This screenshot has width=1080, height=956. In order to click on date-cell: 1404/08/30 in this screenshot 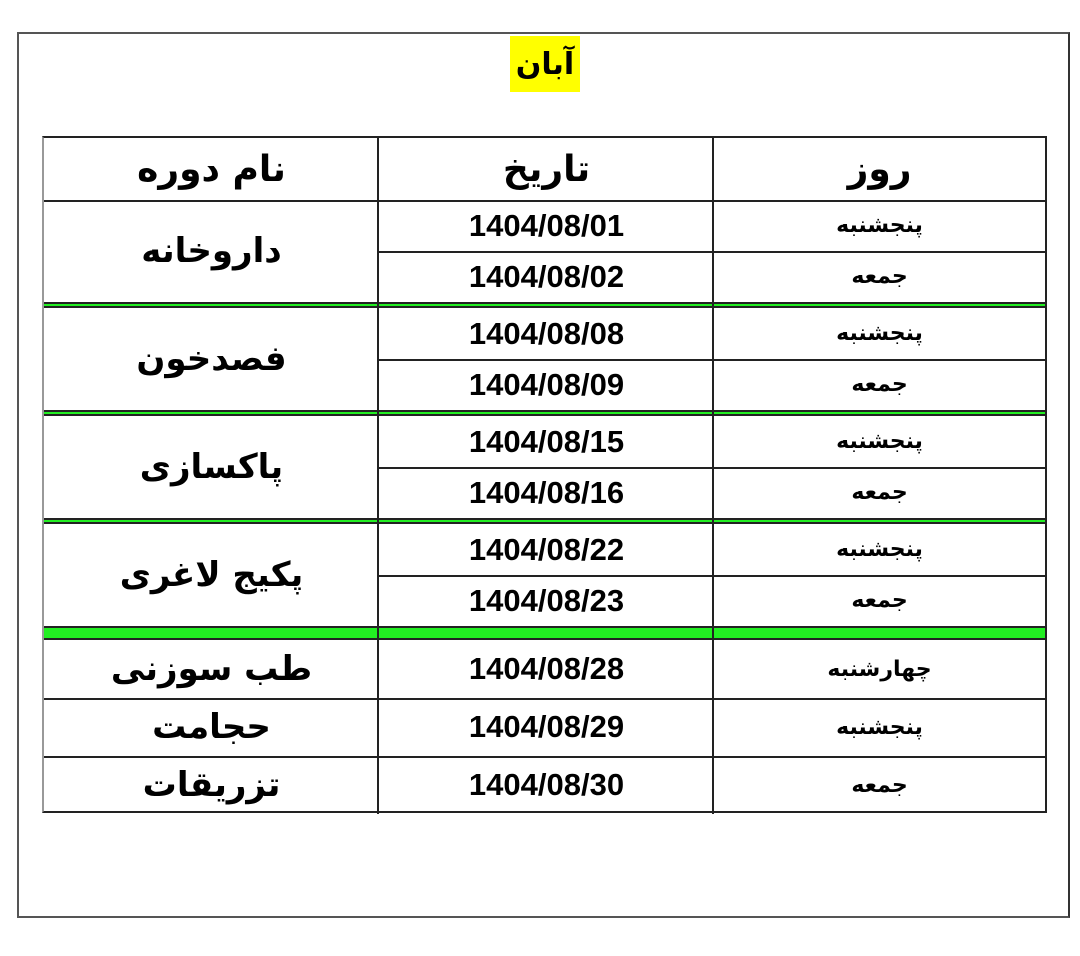, I will do `click(546, 784)`.